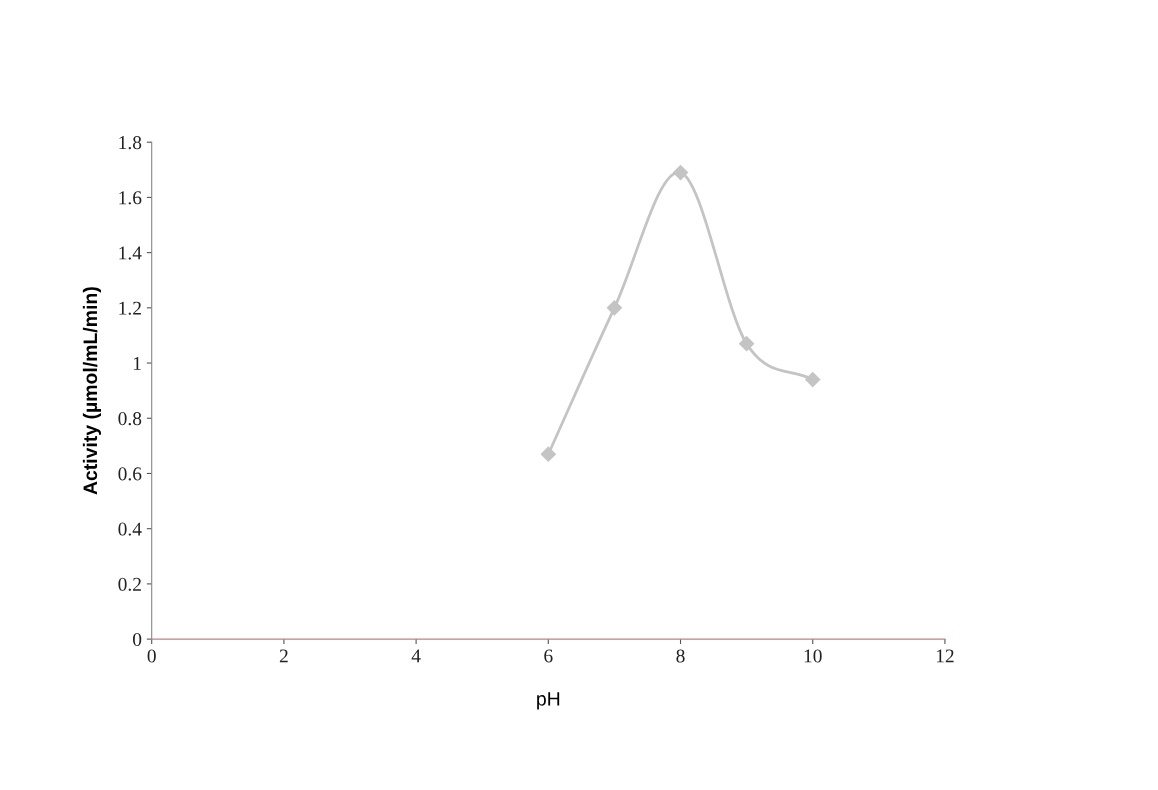 This screenshot has width=1158, height=790. What do you see at coordinates (416, 656) in the screenshot?
I see `x-tick-label: 4` at bounding box center [416, 656].